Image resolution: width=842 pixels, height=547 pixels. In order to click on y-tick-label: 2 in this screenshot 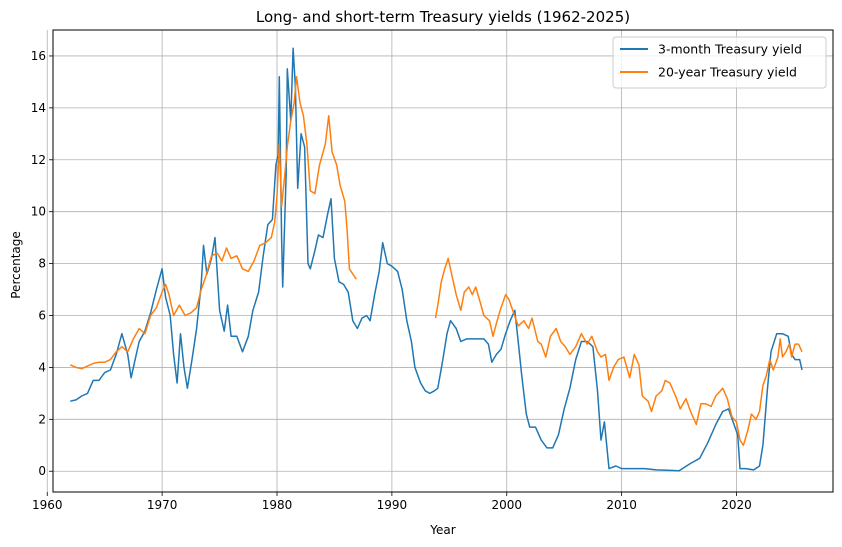, I will do `click(42, 419)`.